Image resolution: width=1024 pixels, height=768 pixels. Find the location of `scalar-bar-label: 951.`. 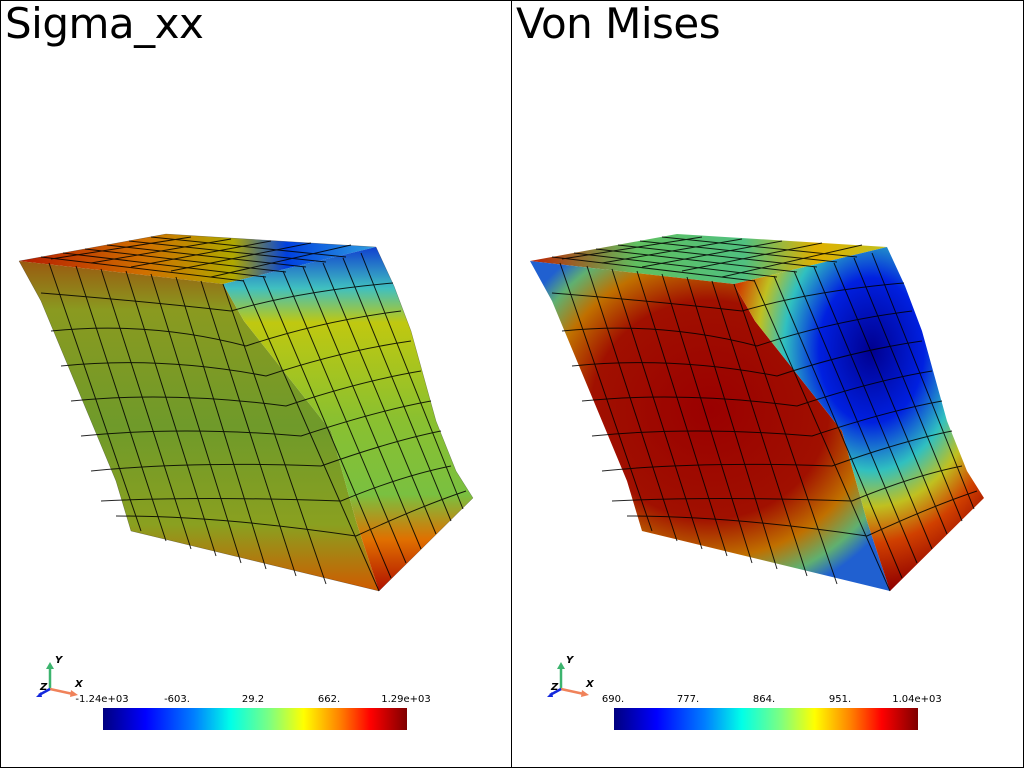

scalar-bar-label: 951. is located at coordinates (840, 699).